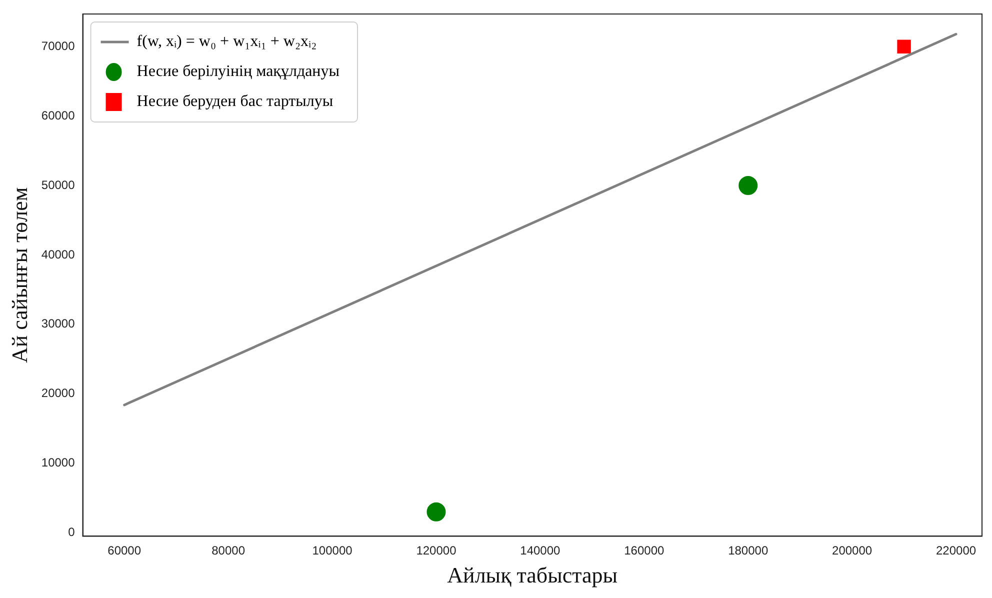  What do you see at coordinates (436, 551) in the screenshot?
I see `x-tick-label: 120000` at bounding box center [436, 551].